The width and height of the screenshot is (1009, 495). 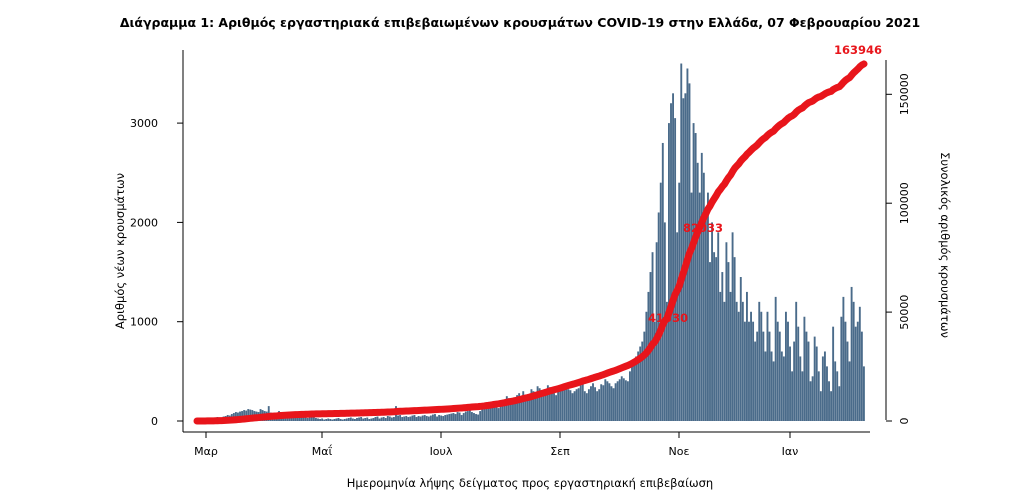 I want to click on left-tick-label: 2000, so click(x=144, y=222).